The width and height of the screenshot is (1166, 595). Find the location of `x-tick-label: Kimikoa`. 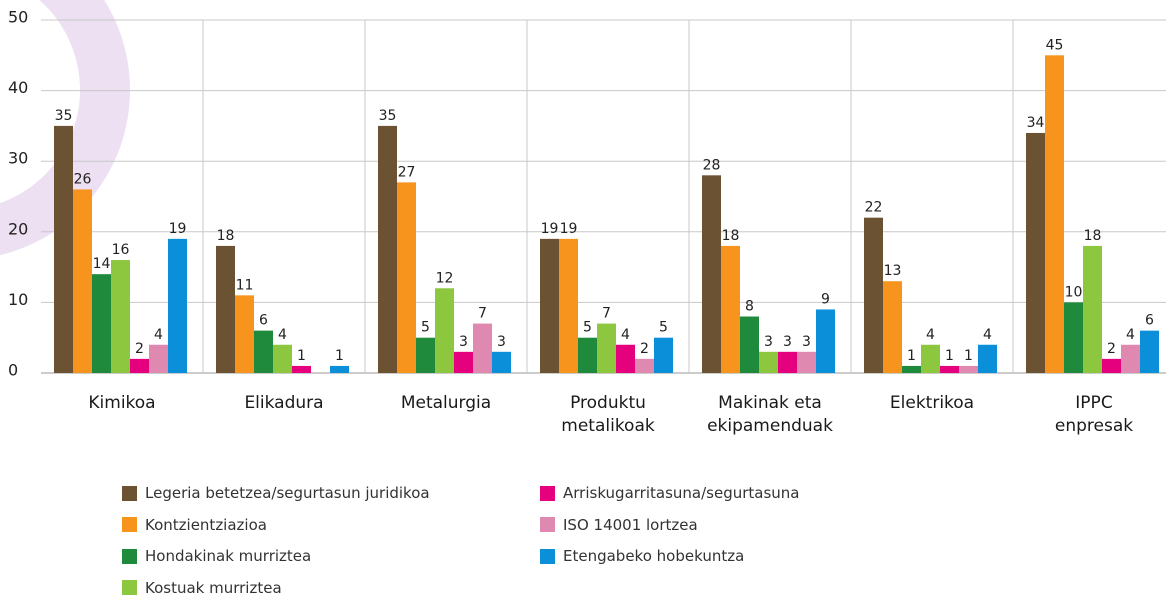

x-tick-label: Kimikoa is located at coordinates (122, 403).